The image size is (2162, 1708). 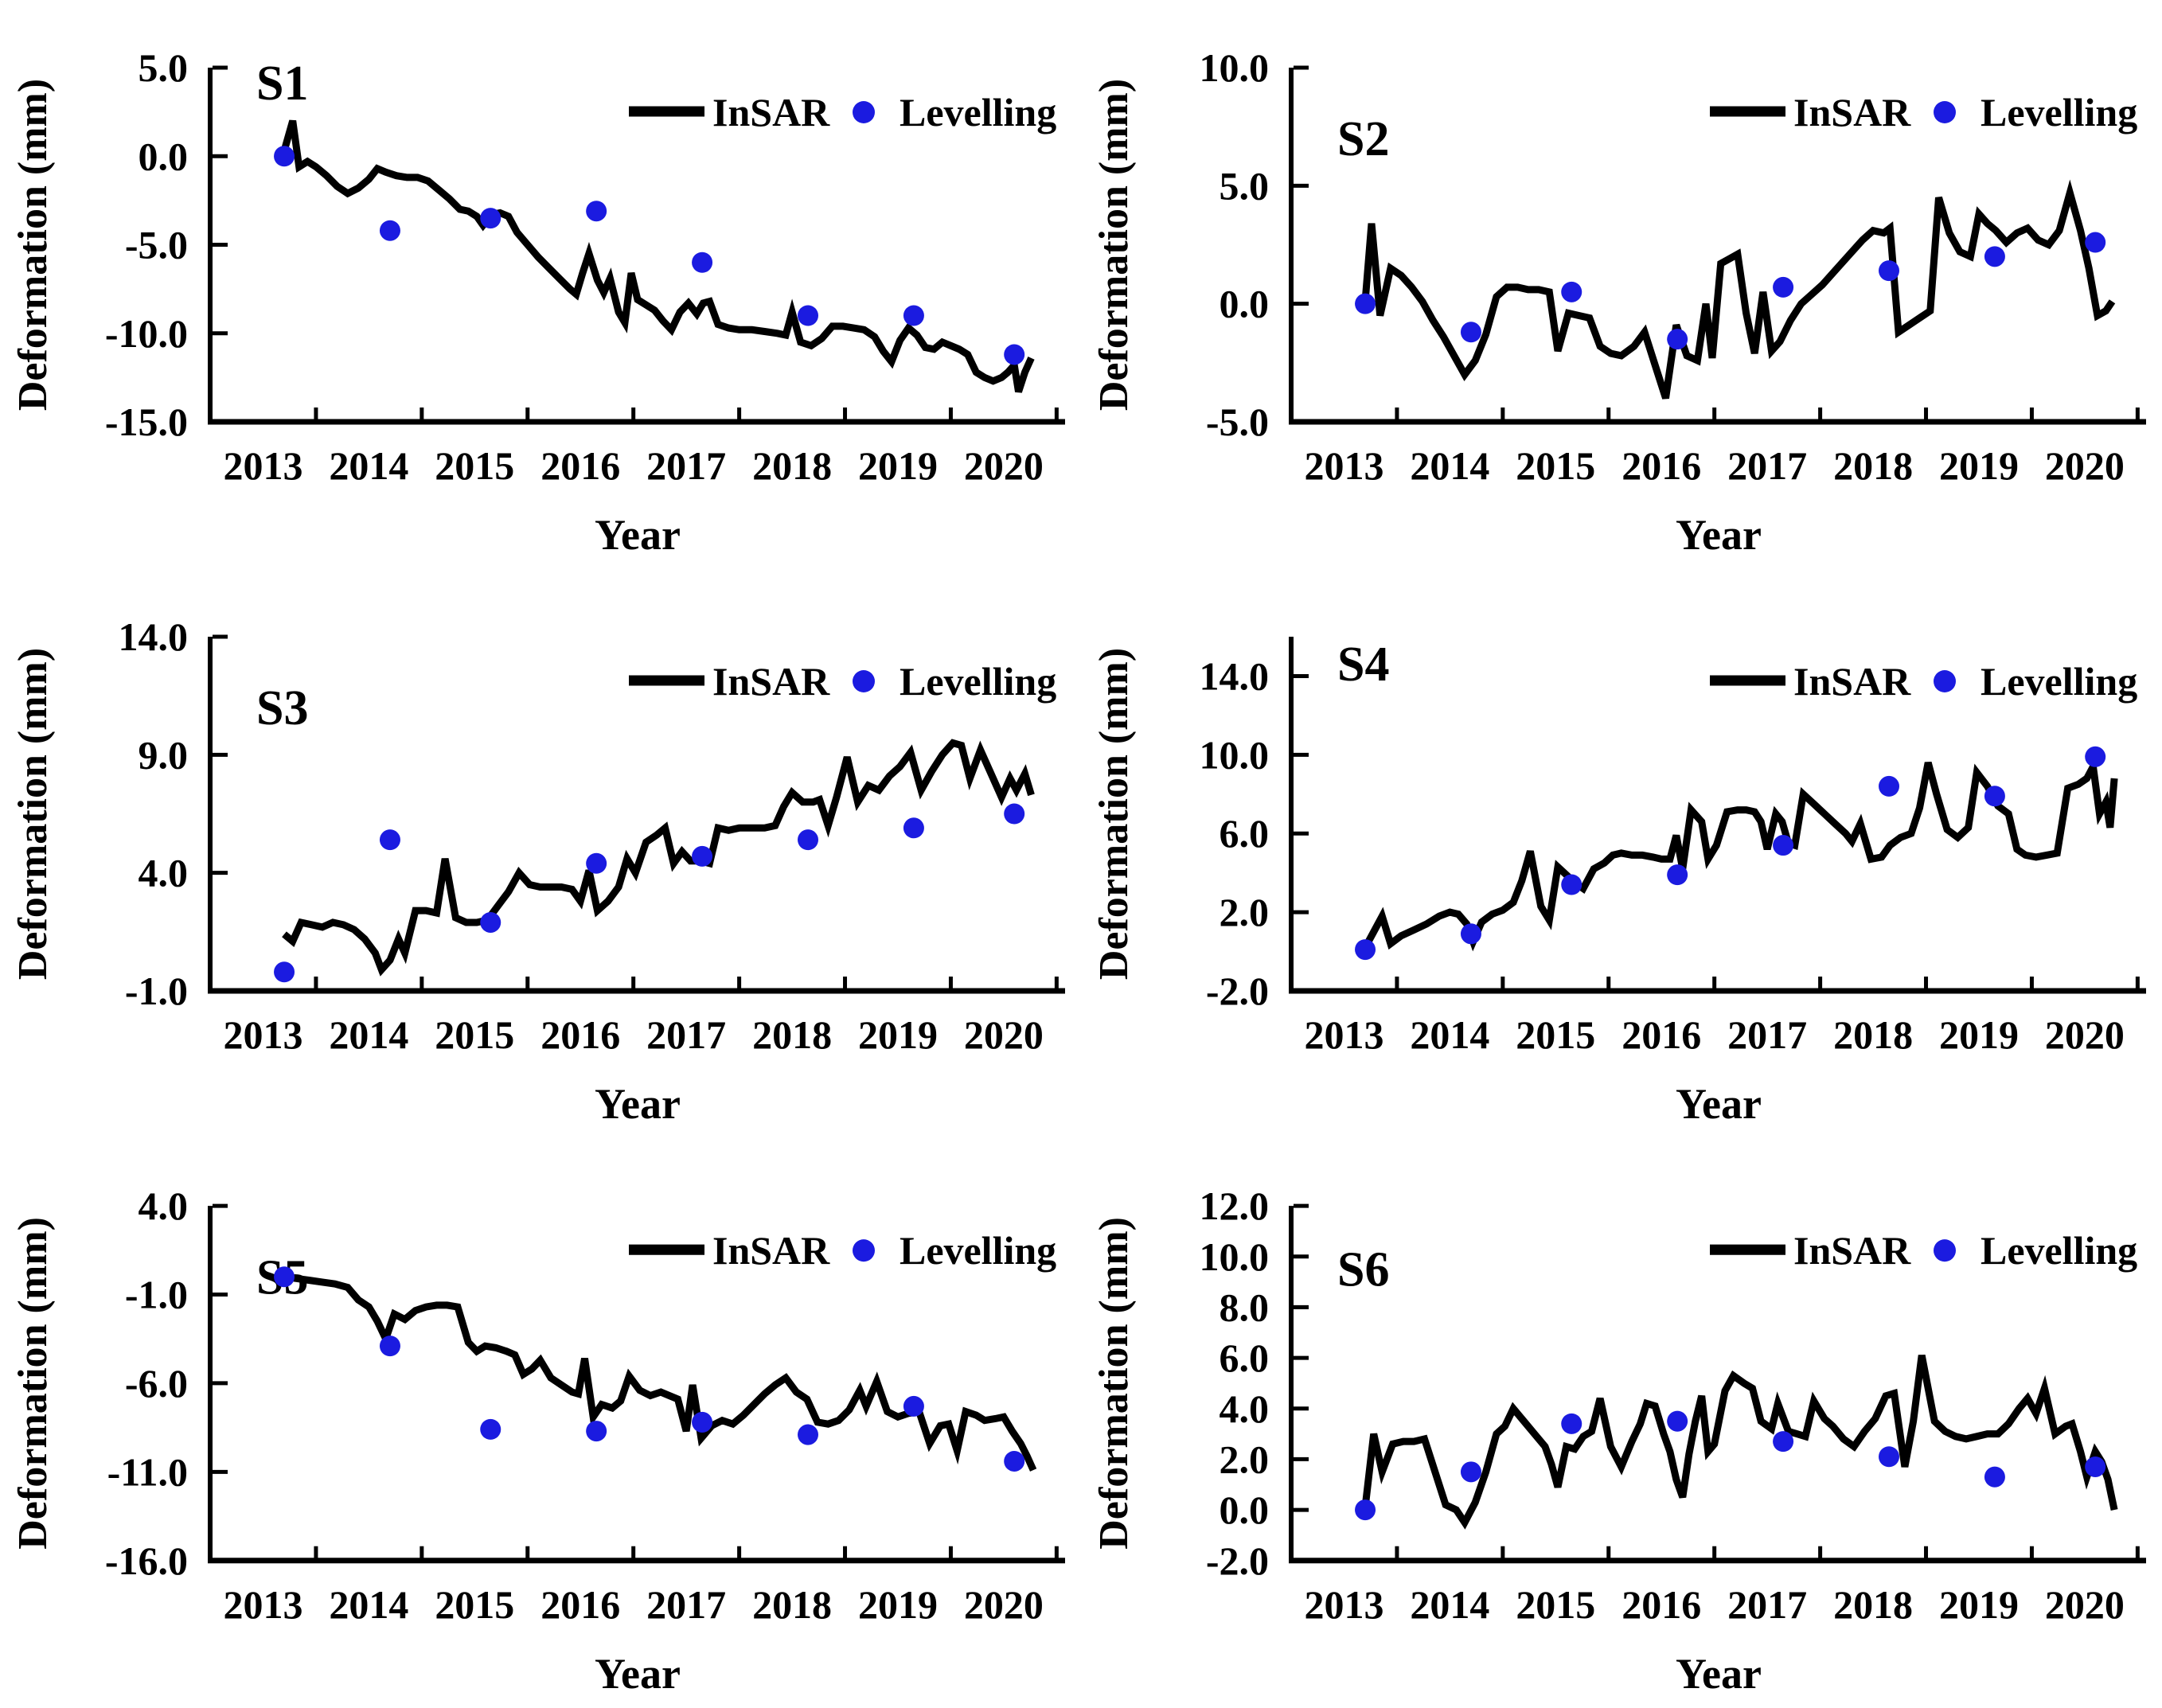 I want to click on y-tick-label: 0.0, so click(x=1244, y=1510).